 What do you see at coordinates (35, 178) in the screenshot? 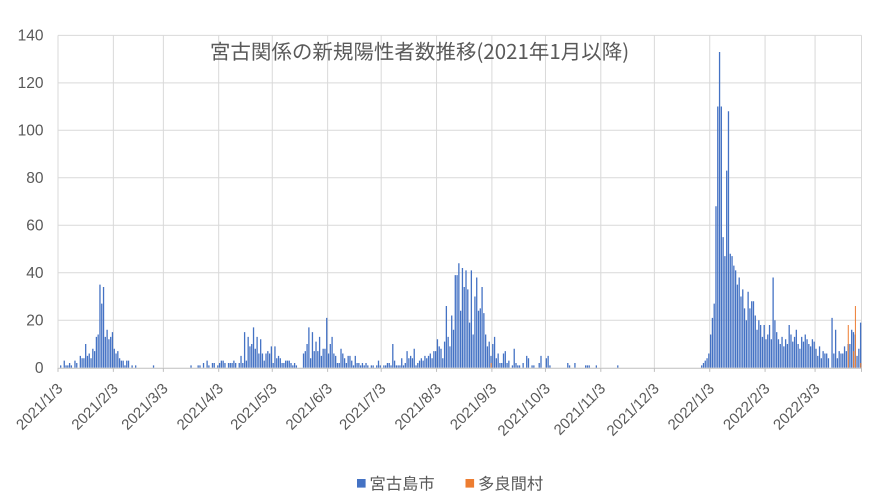
I see `svg-text: 80` at bounding box center [35, 178].